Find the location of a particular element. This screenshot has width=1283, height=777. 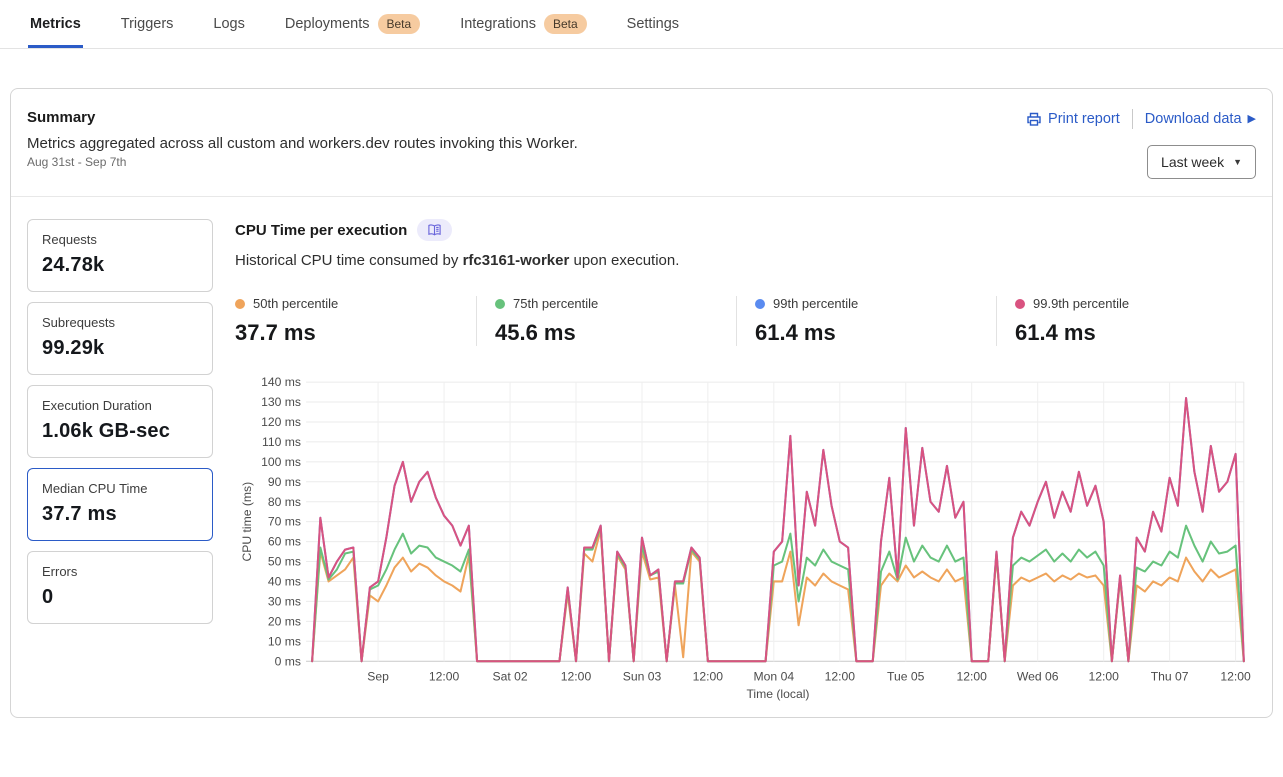

percentile-label: 99th percentile is located at coordinates (816, 303).